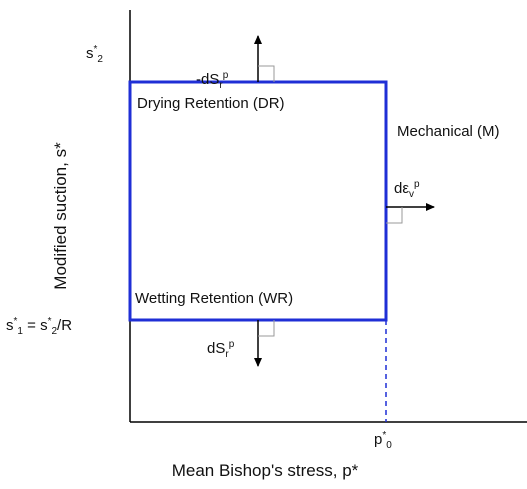 The width and height of the screenshot is (527, 489). Describe the element at coordinates (214, 298) in the screenshot. I see `region-label: Wetting Retention (WR)` at that location.